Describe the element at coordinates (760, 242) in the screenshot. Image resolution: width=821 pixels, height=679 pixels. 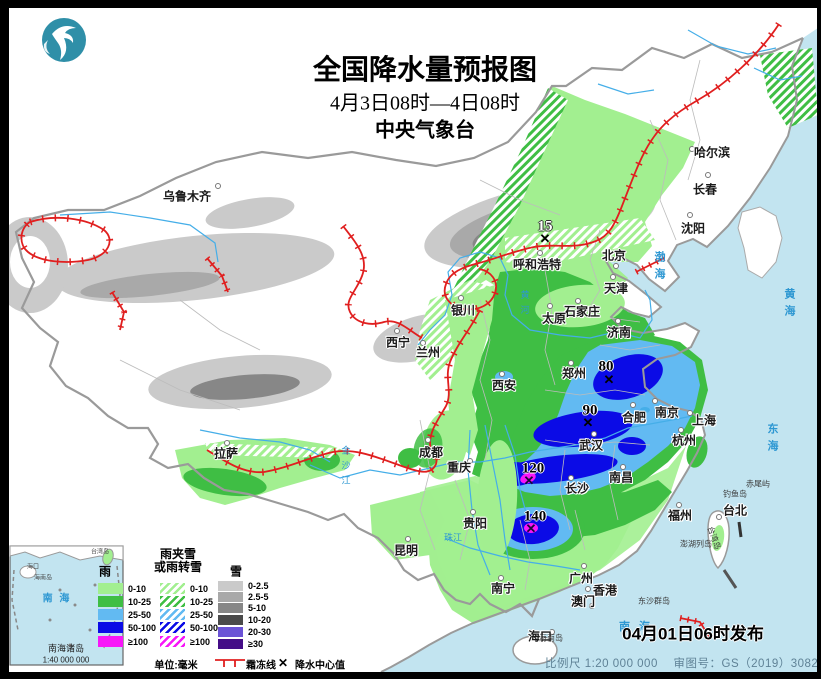
I see `korea-landmass` at that location.